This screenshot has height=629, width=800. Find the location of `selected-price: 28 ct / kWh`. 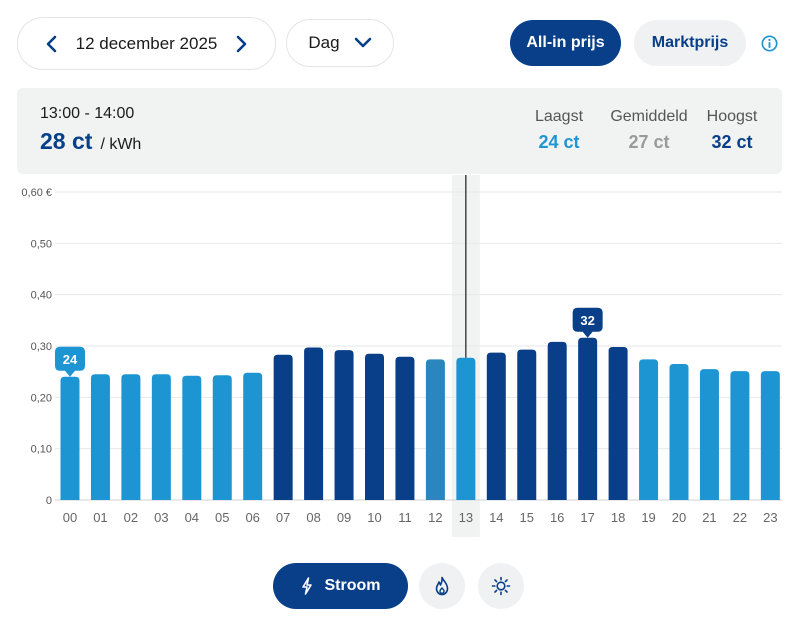

selected-price: 28 ct / kWh is located at coordinates (90, 141).